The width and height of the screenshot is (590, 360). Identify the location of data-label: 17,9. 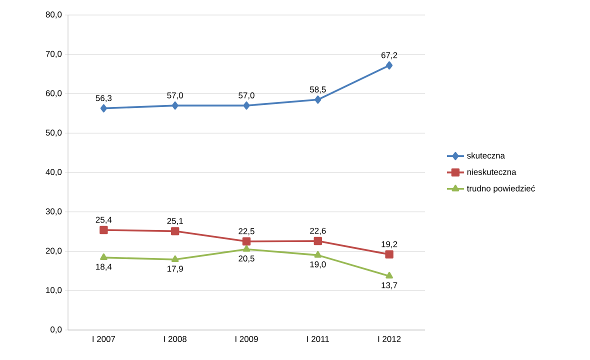
(175, 269).